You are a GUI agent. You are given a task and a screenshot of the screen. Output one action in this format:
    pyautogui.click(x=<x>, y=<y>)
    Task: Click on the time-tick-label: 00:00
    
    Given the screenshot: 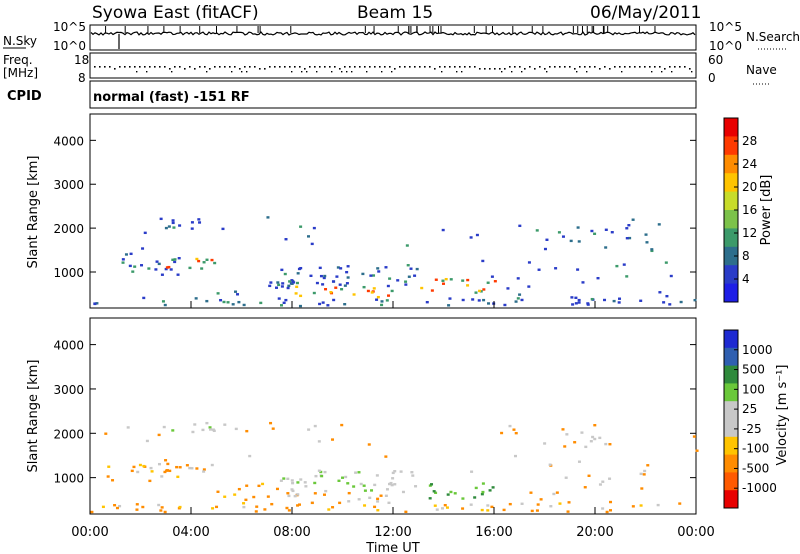 What is the action you would take?
    pyautogui.click(x=695, y=532)
    